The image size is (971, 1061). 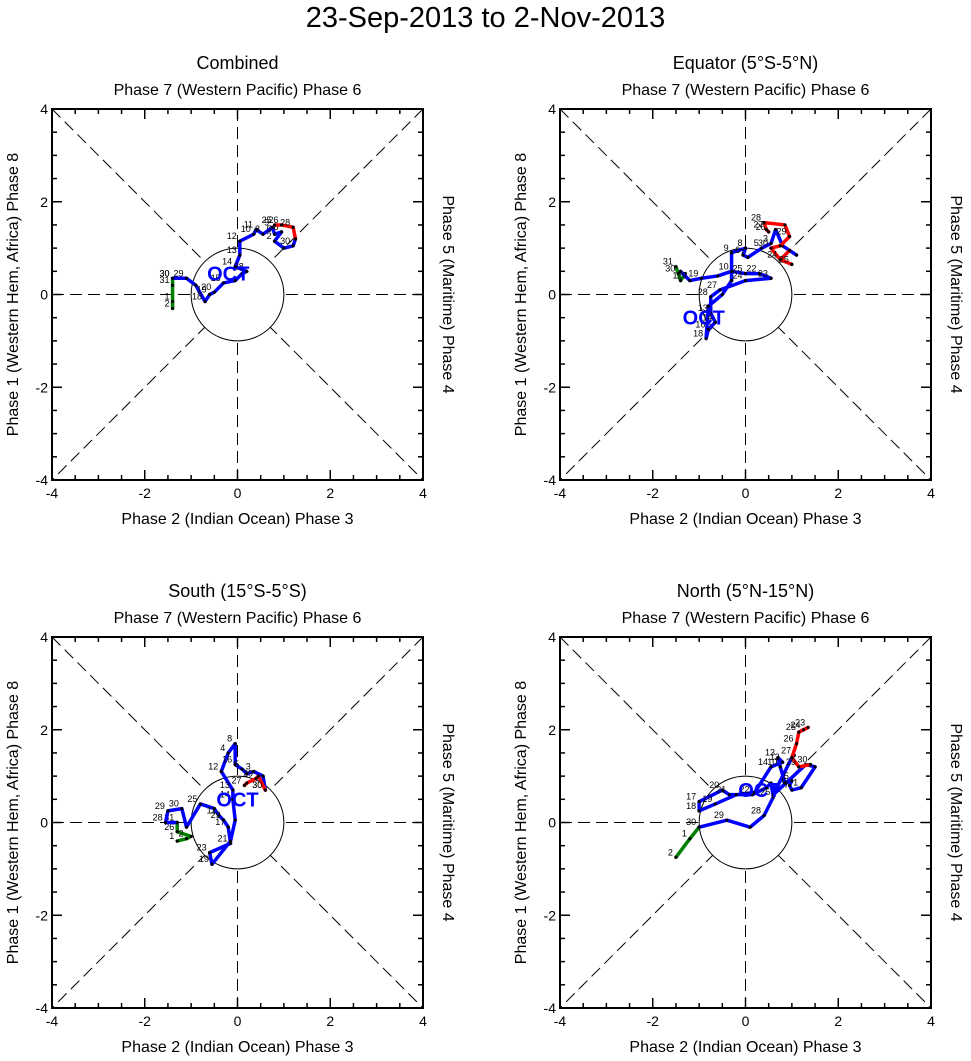 What do you see at coordinates (145, 1021) in the screenshot?
I see `x-tick-label: -2` at bounding box center [145, 1021].